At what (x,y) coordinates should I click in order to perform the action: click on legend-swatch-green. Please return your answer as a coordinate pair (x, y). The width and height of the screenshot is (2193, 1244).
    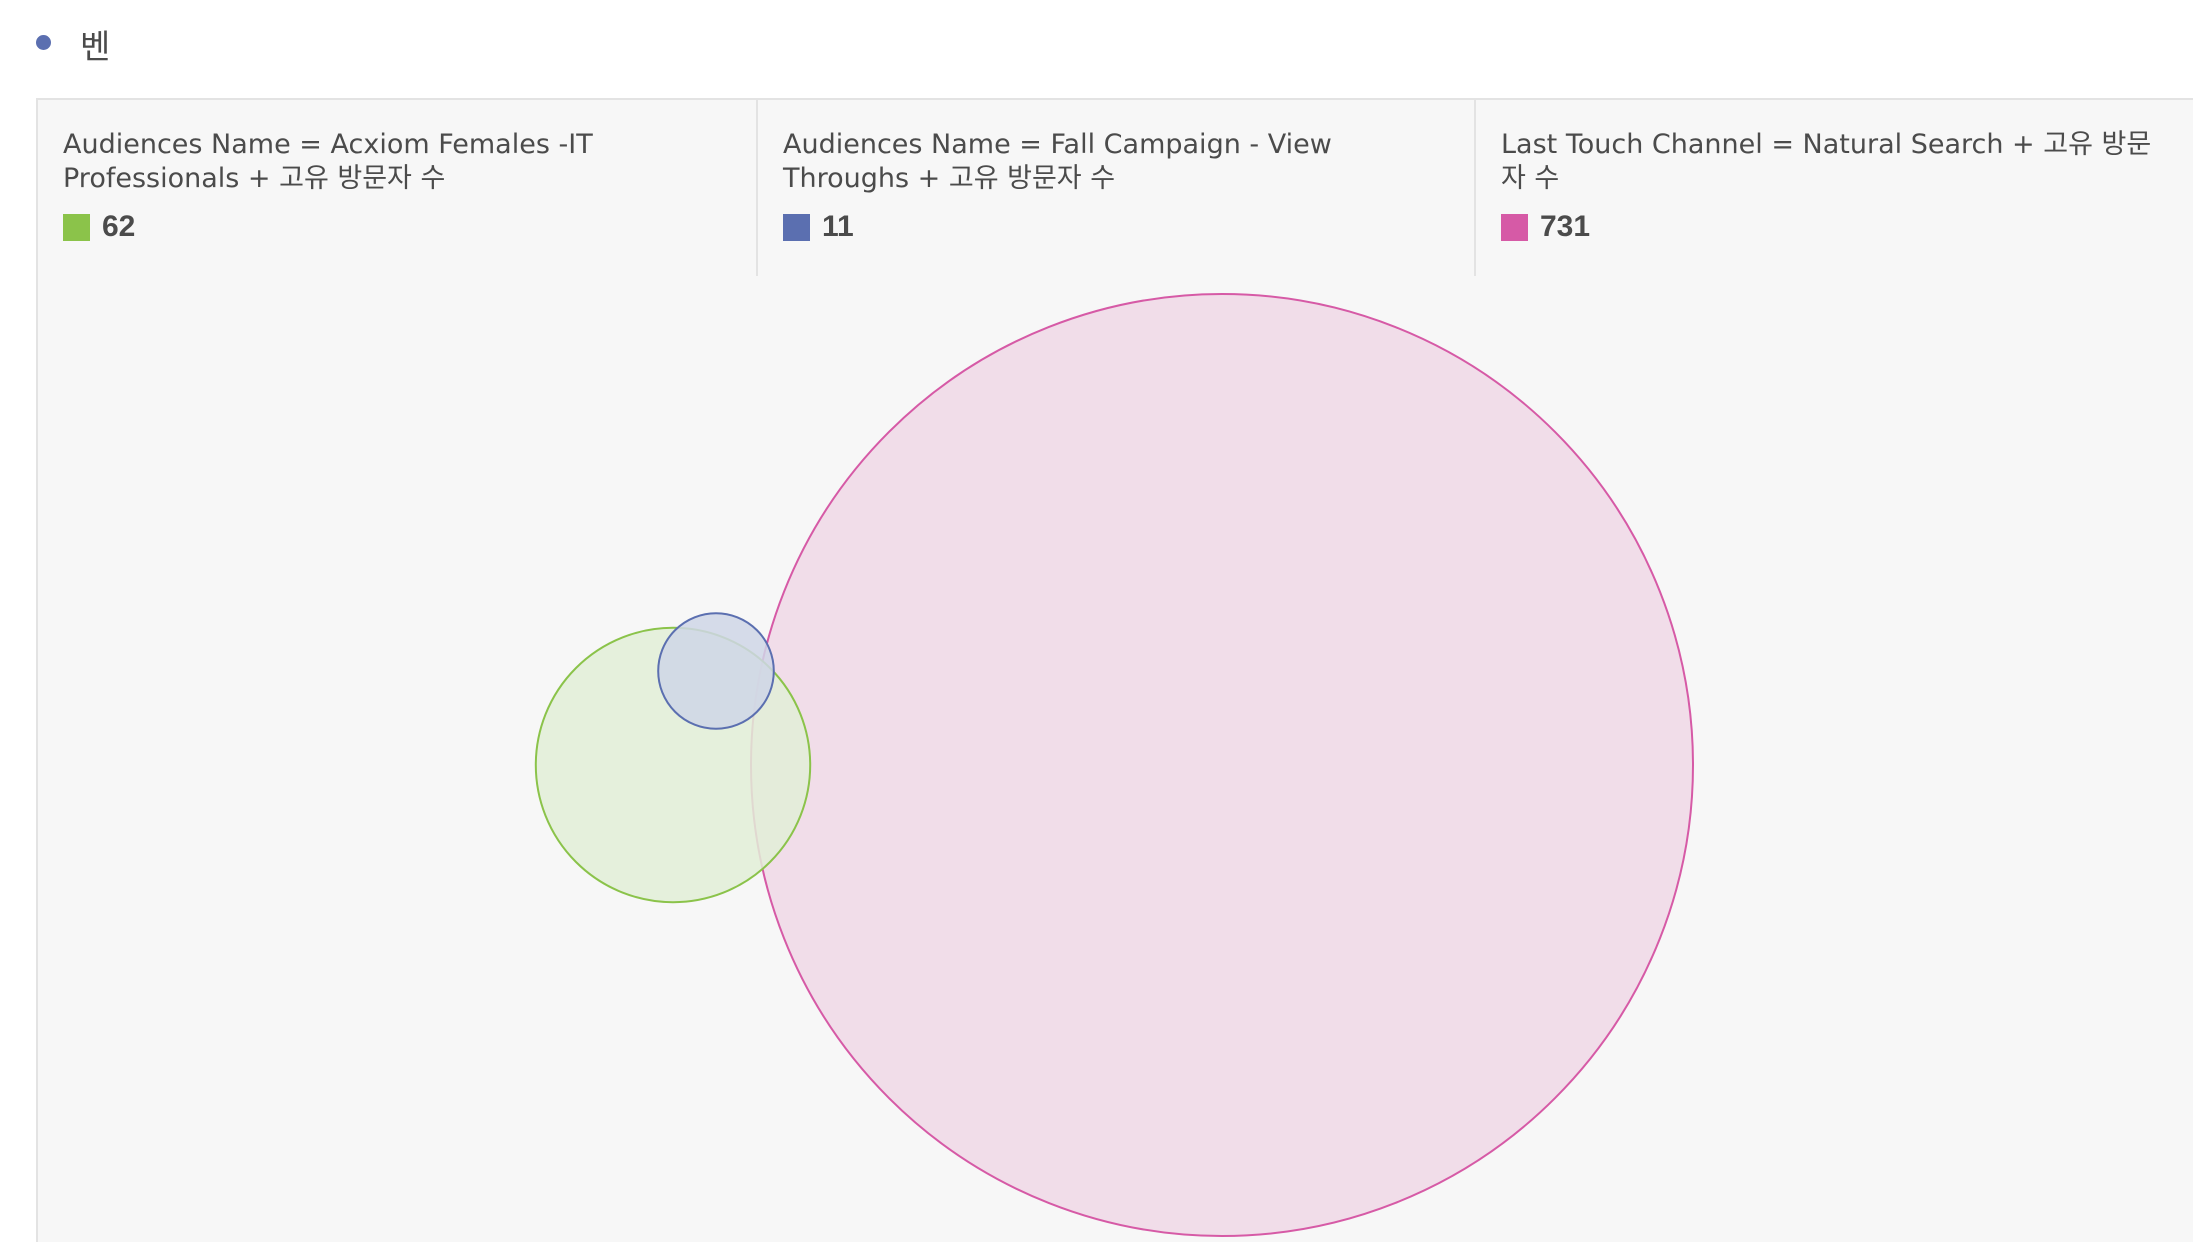
    Looking at the image, I should click on (76, 227).